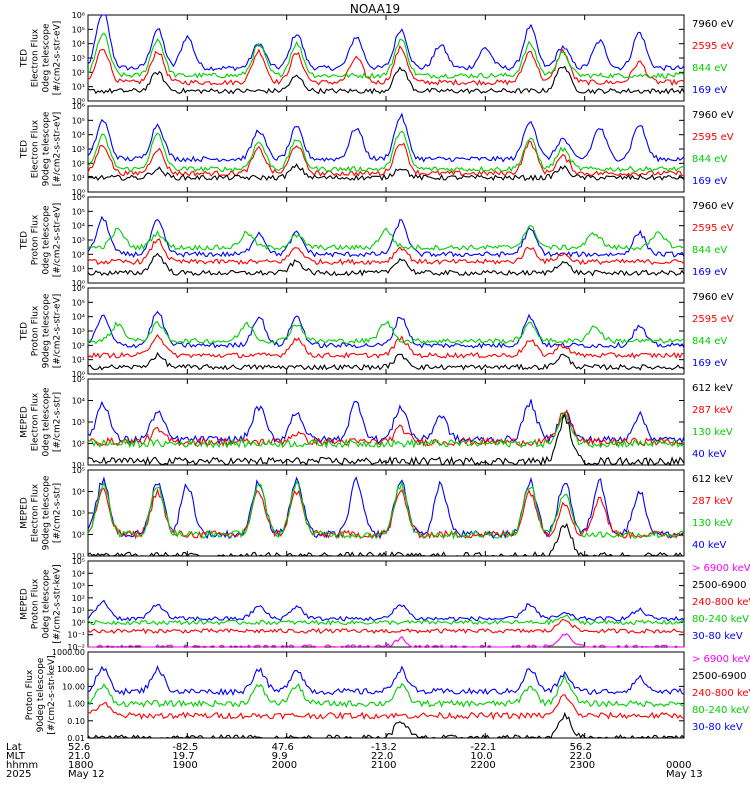 The image size is (750, 800). What do you see at coordinates (482, 765) in the screenshot?
I see `x-tick-label: 2200` at bounding box center [482, 765].